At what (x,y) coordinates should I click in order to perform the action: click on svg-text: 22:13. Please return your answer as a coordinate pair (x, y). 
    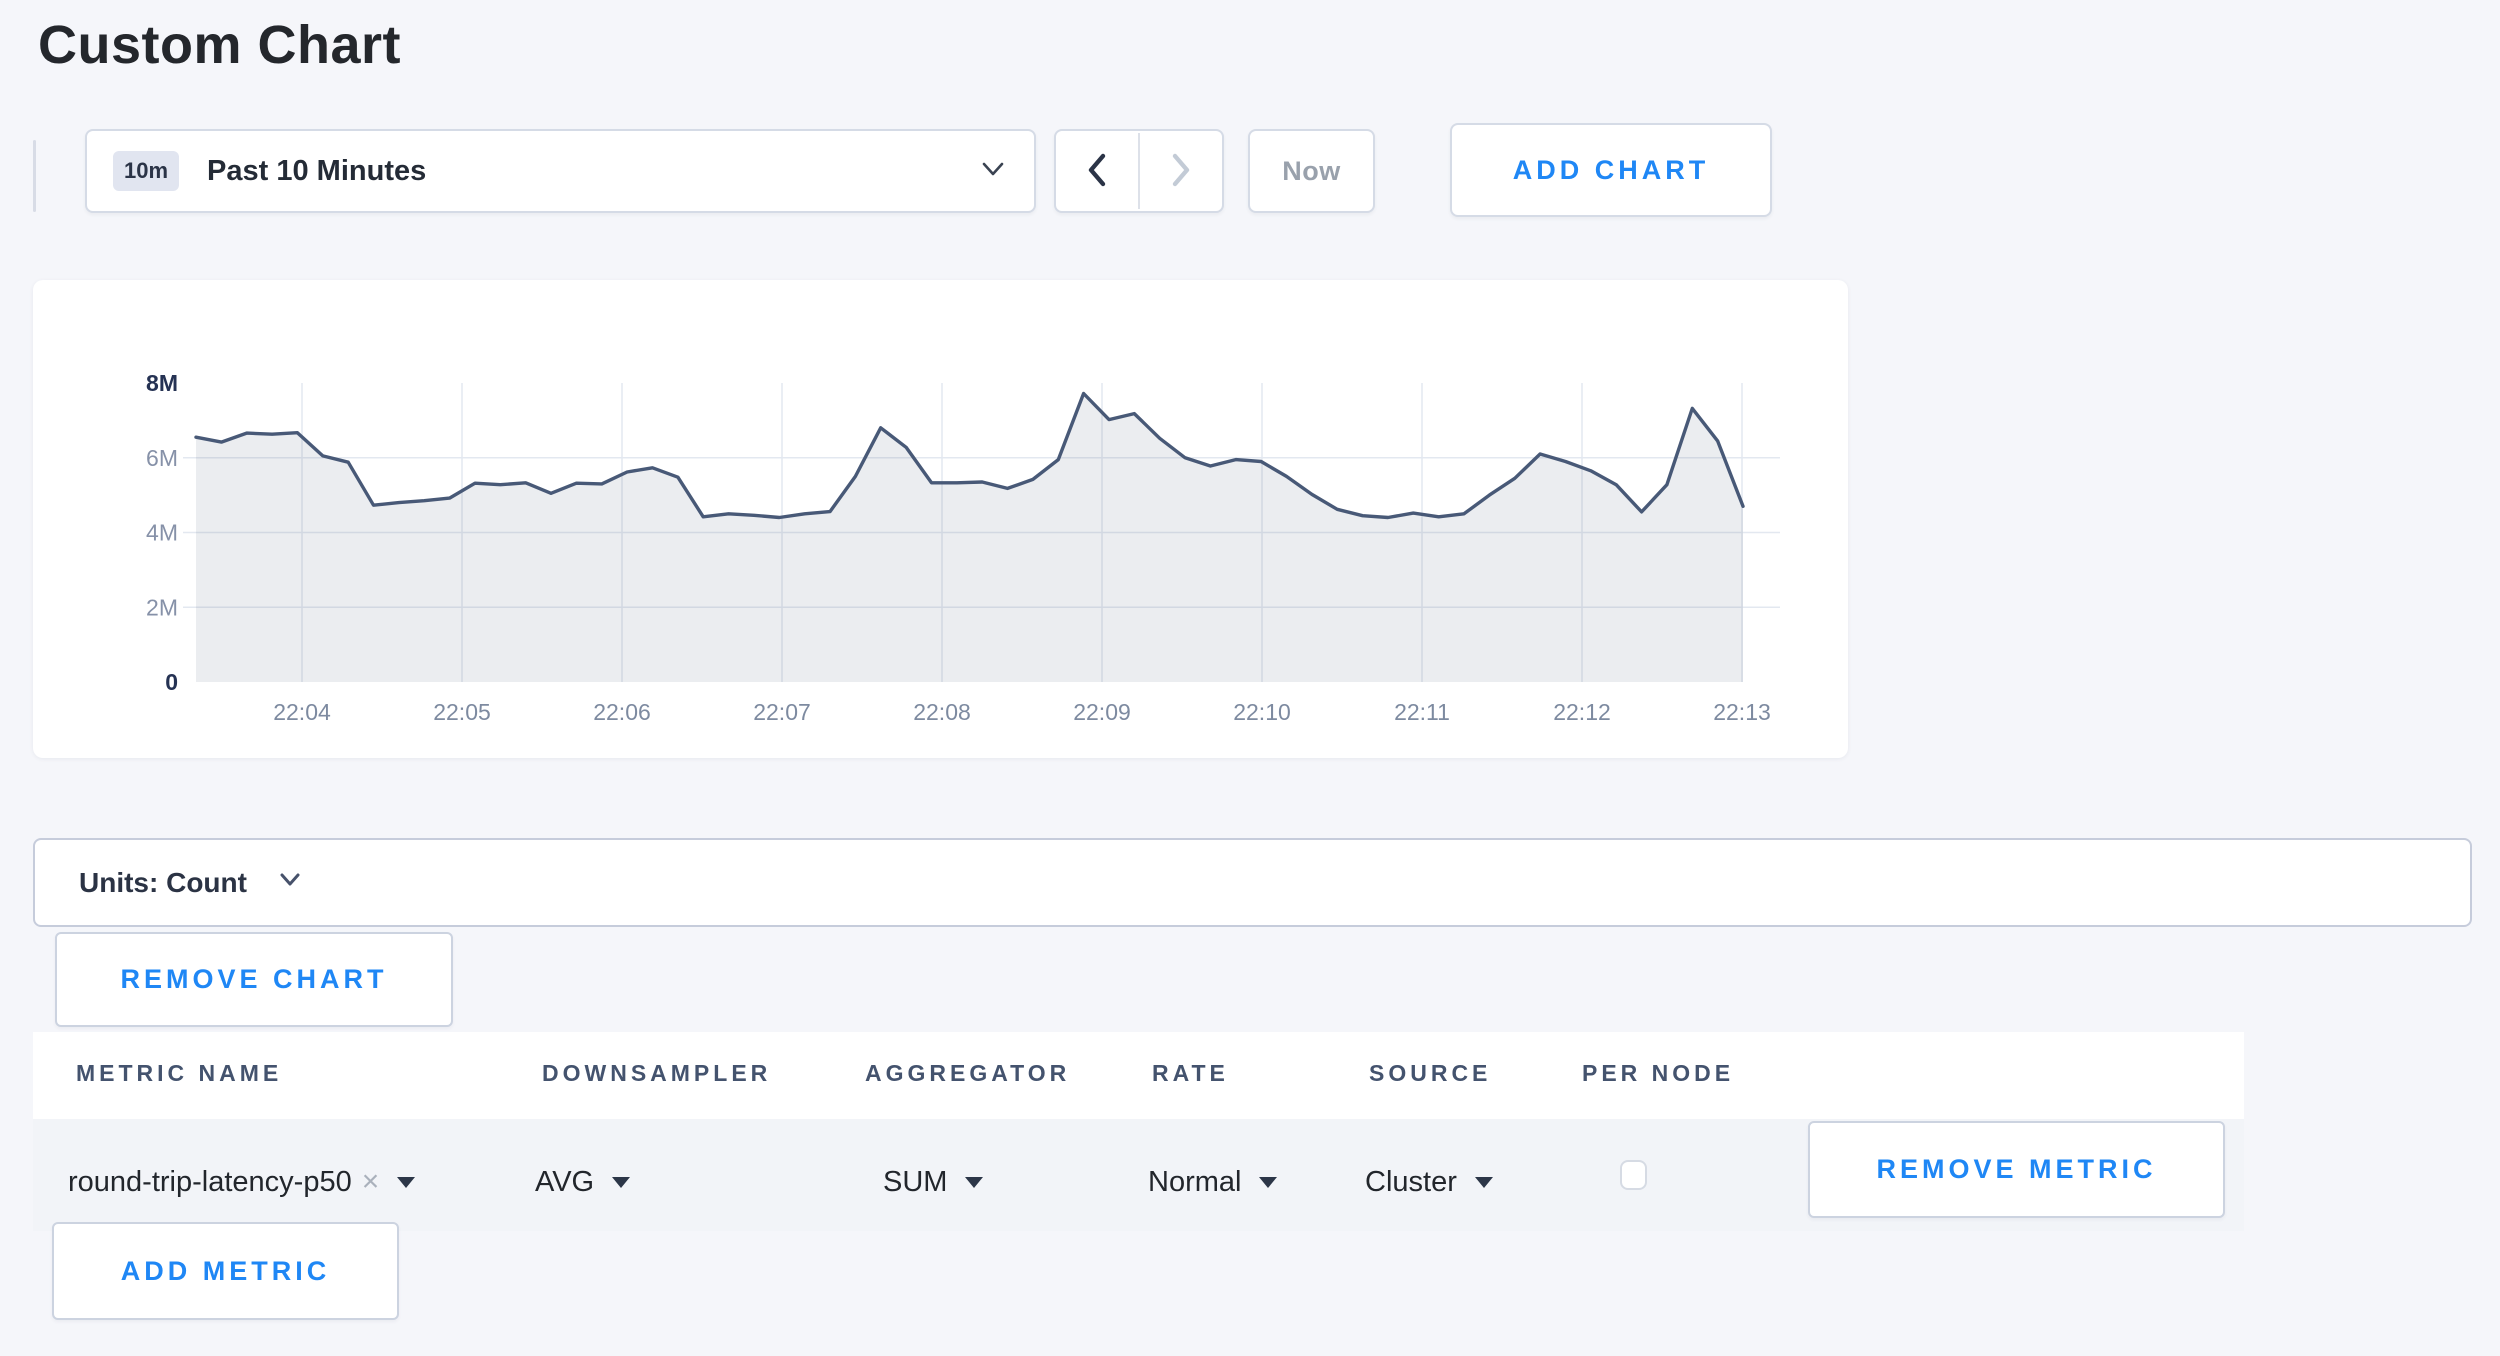
    Looking at the image, I should click on (1742, 712).